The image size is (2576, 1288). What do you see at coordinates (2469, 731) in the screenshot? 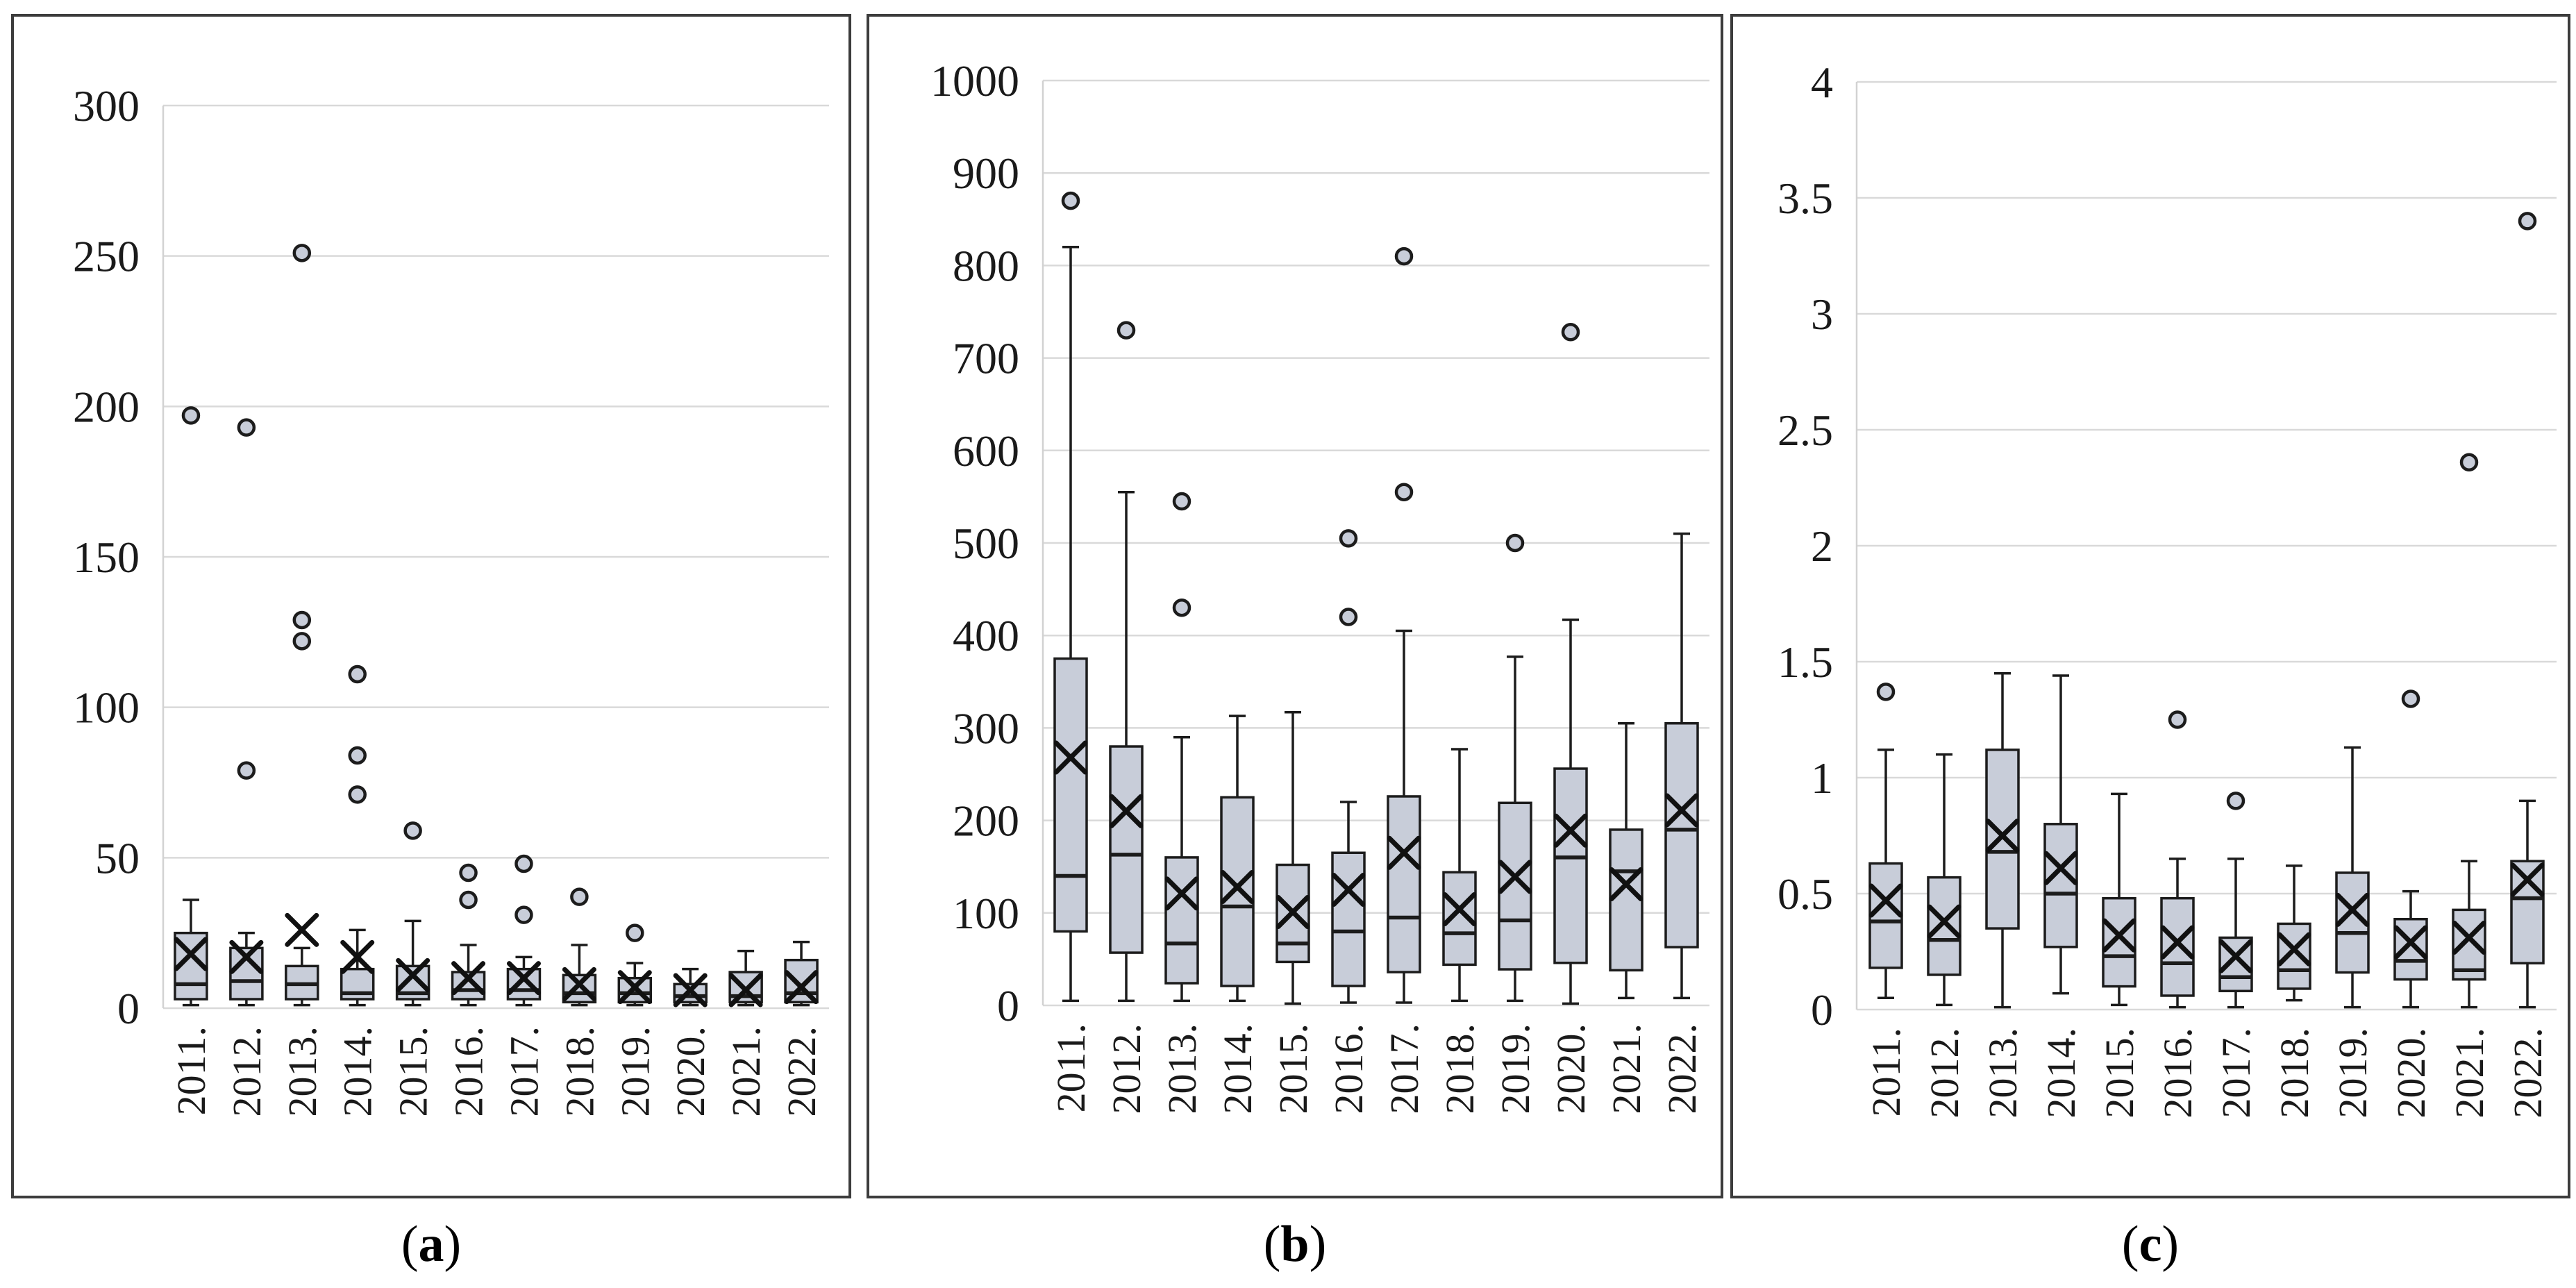
I see `boxplot-2021` at bounding box center [2469, 731].